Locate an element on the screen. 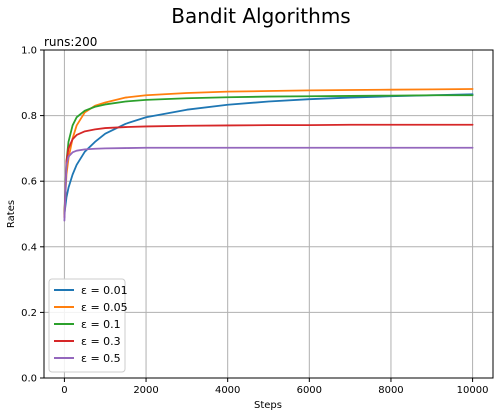 Image resolution: width=500 pixels, height=416 pixels. legend-box is located at coordinates (87, 325).